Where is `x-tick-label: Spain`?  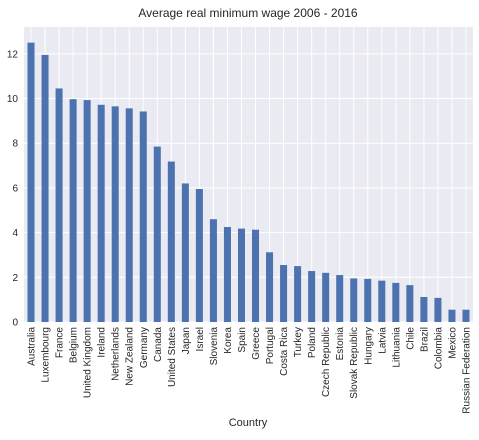 x-tick-label: Spain is located at coordinates (242, 340).